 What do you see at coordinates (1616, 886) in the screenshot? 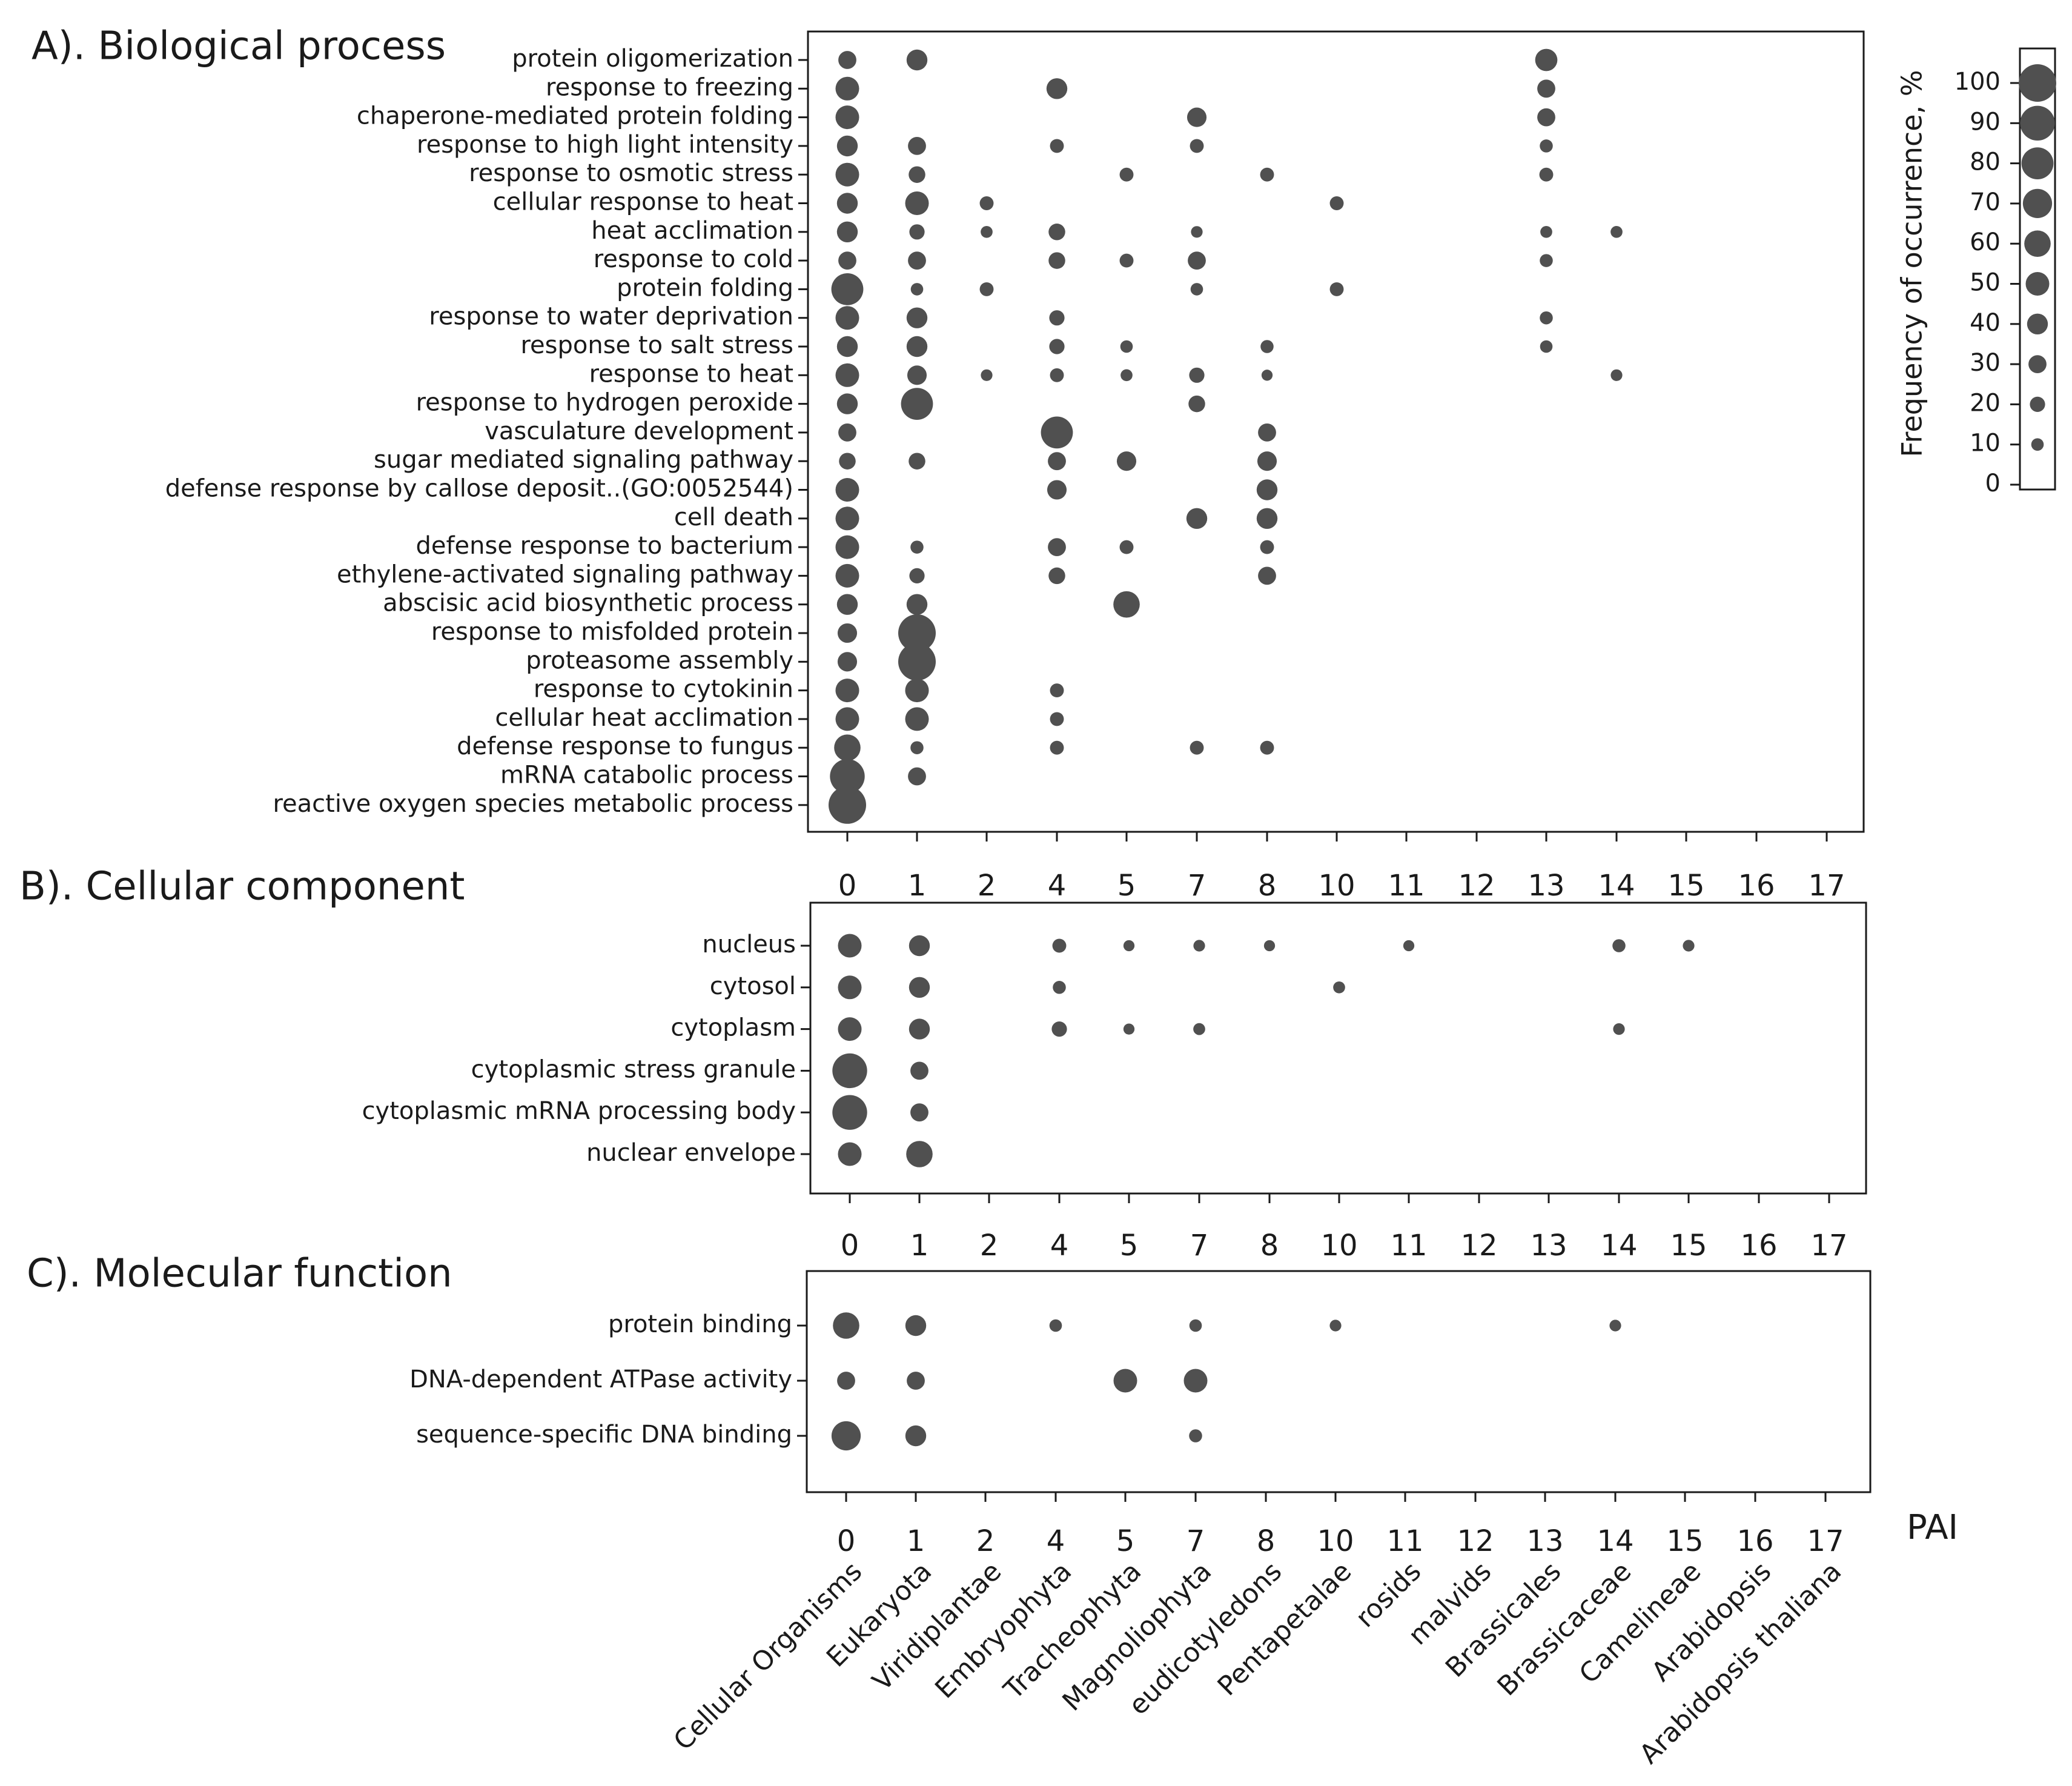
I see `x-tick-label: 14` at bounding box center [1616, 886].